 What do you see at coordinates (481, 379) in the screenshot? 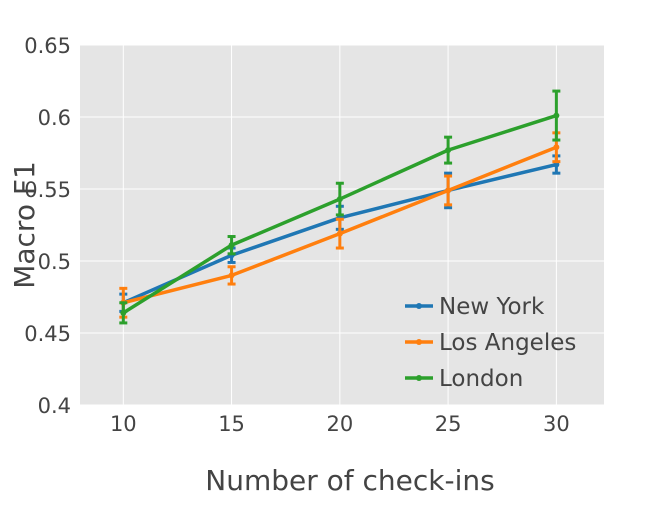
I see `legend-label: London` at bounding box center [481, 379].